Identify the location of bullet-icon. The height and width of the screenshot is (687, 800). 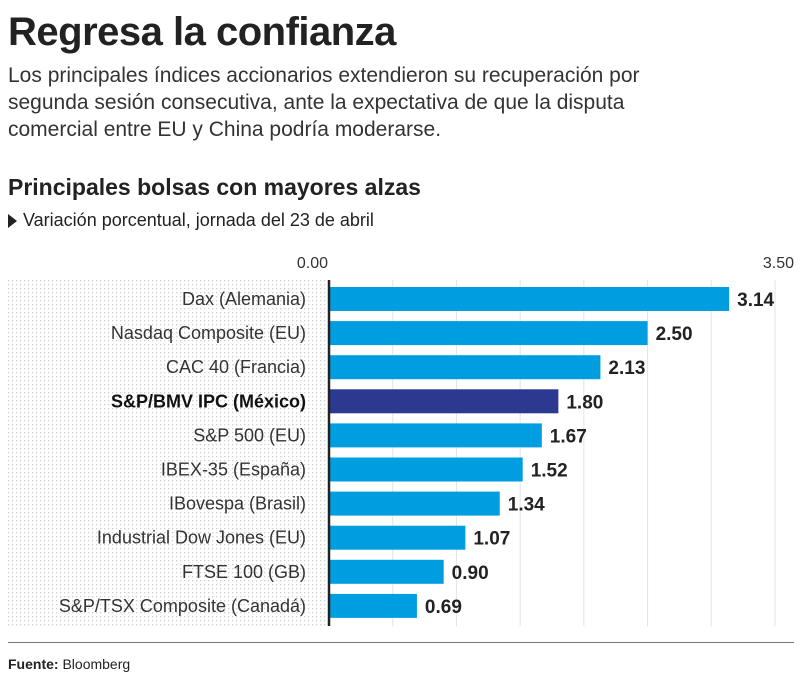
(12, 220).